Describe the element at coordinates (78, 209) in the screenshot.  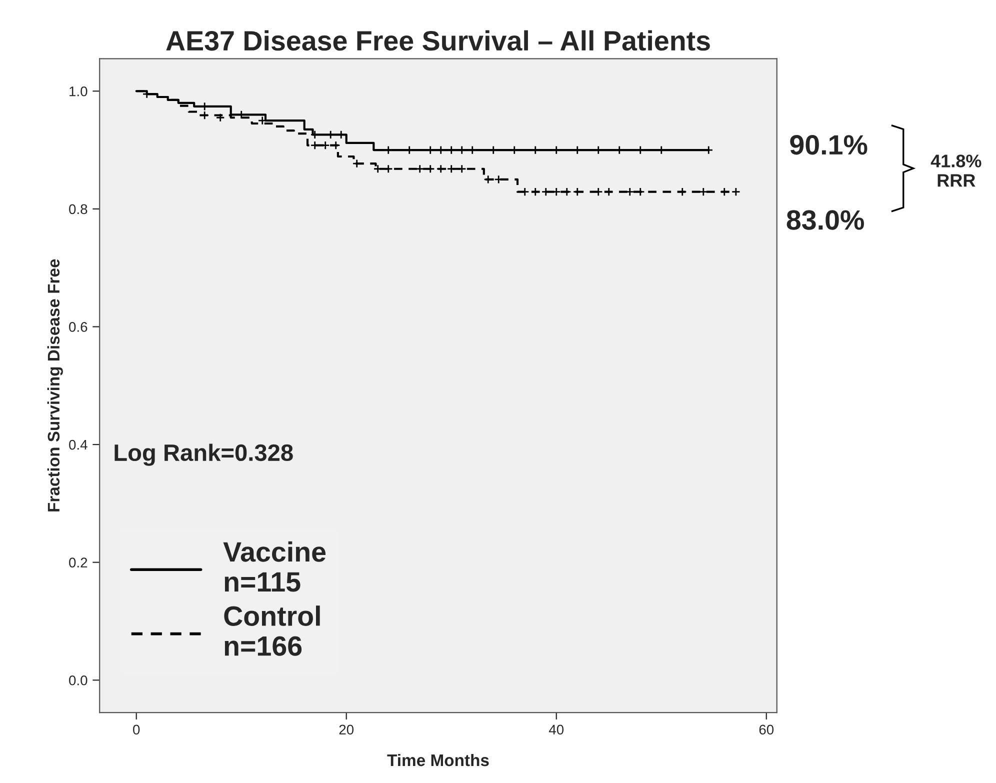
I see `y-tick-label: 0.8` at that location.